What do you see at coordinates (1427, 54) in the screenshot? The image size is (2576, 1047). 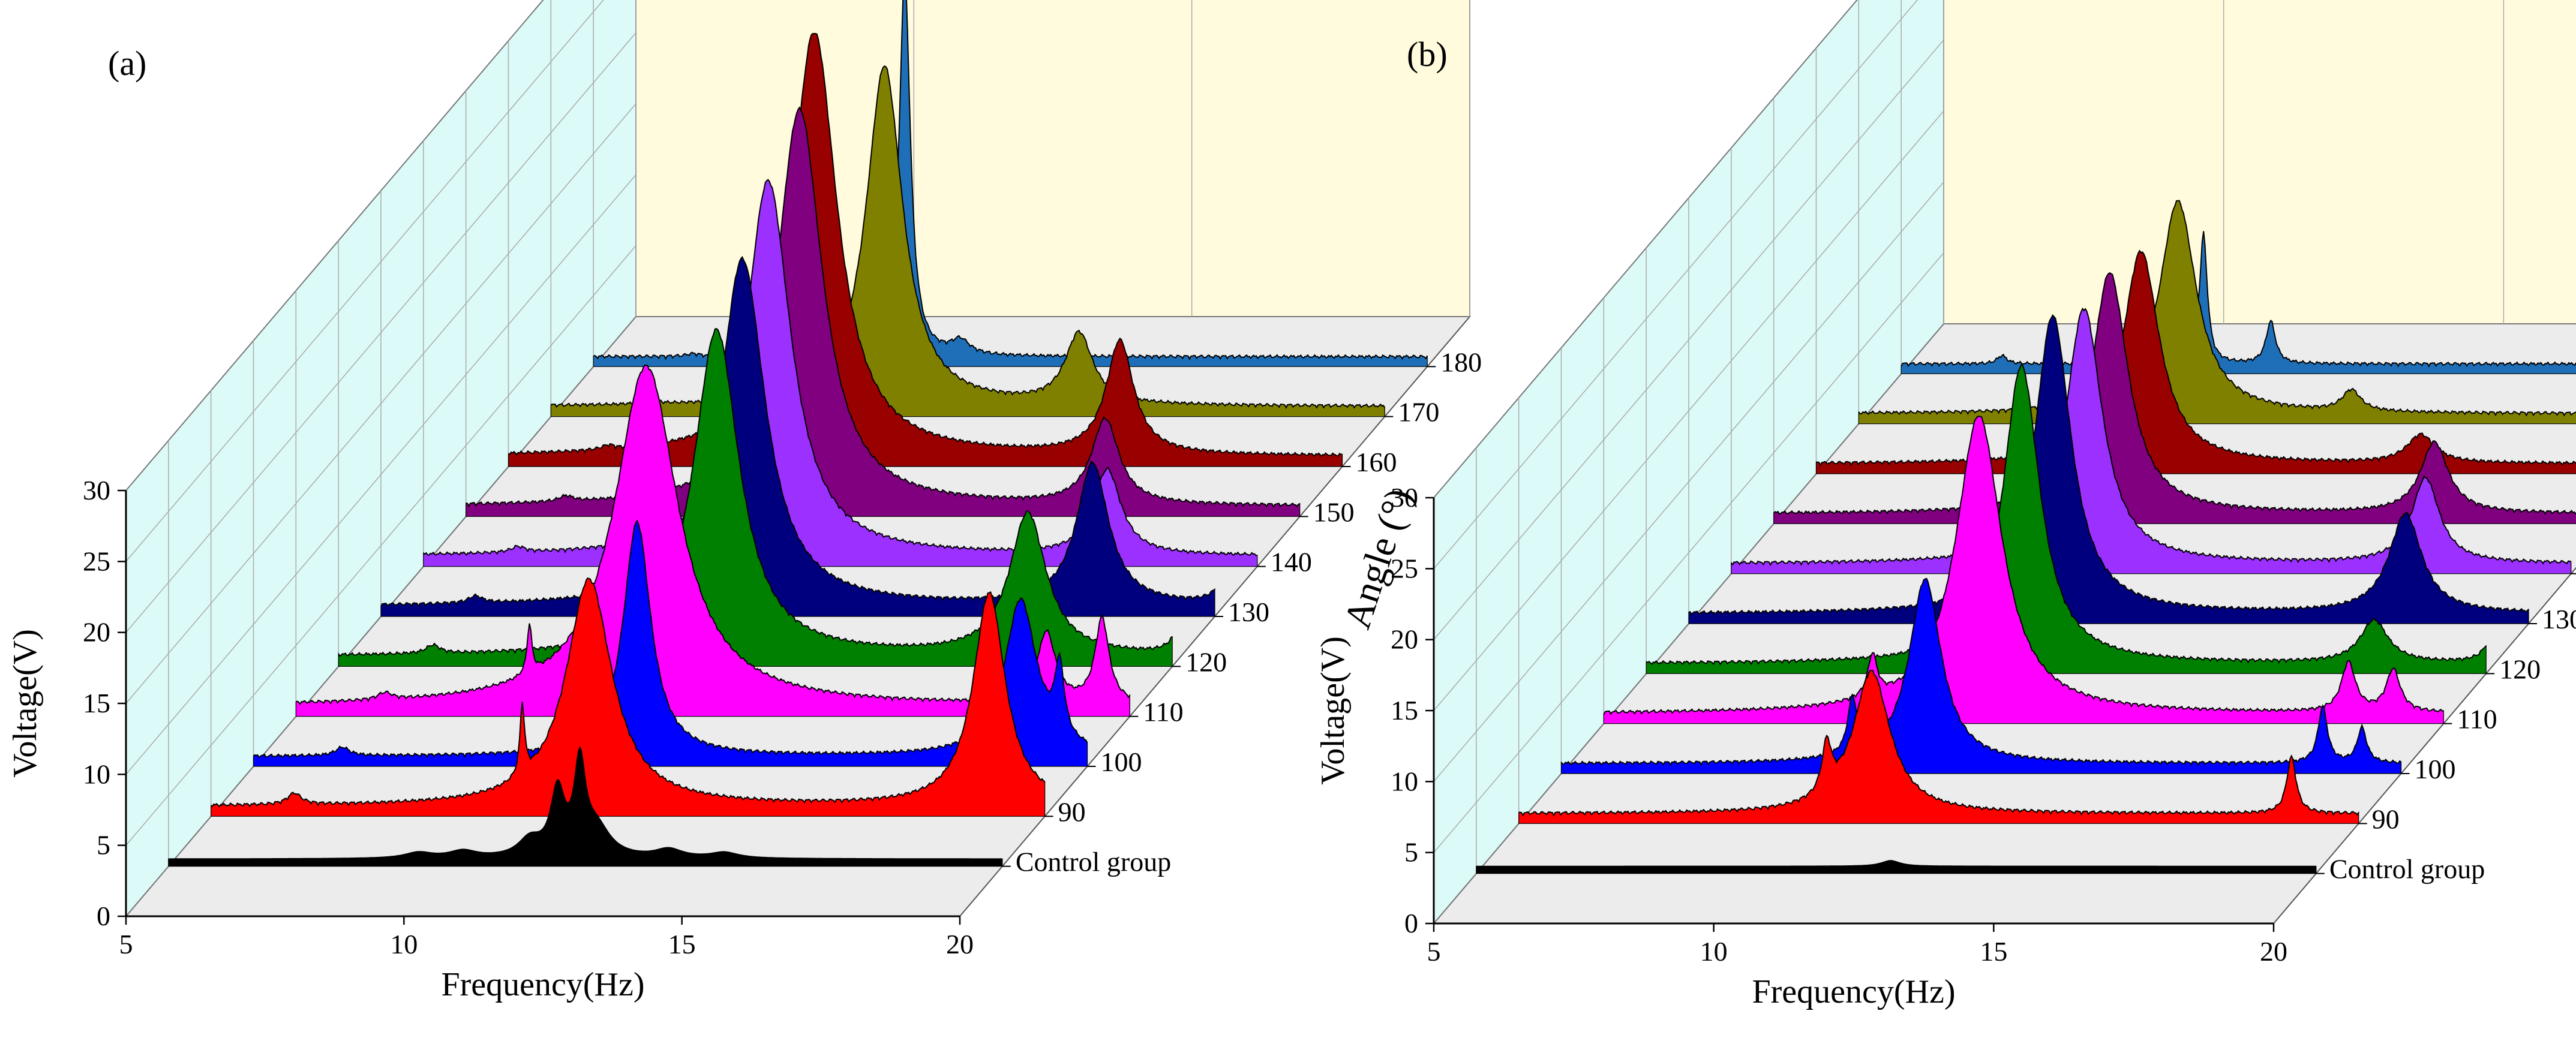 I see `panel-label: (b)` at bounding box center [1427, 54].